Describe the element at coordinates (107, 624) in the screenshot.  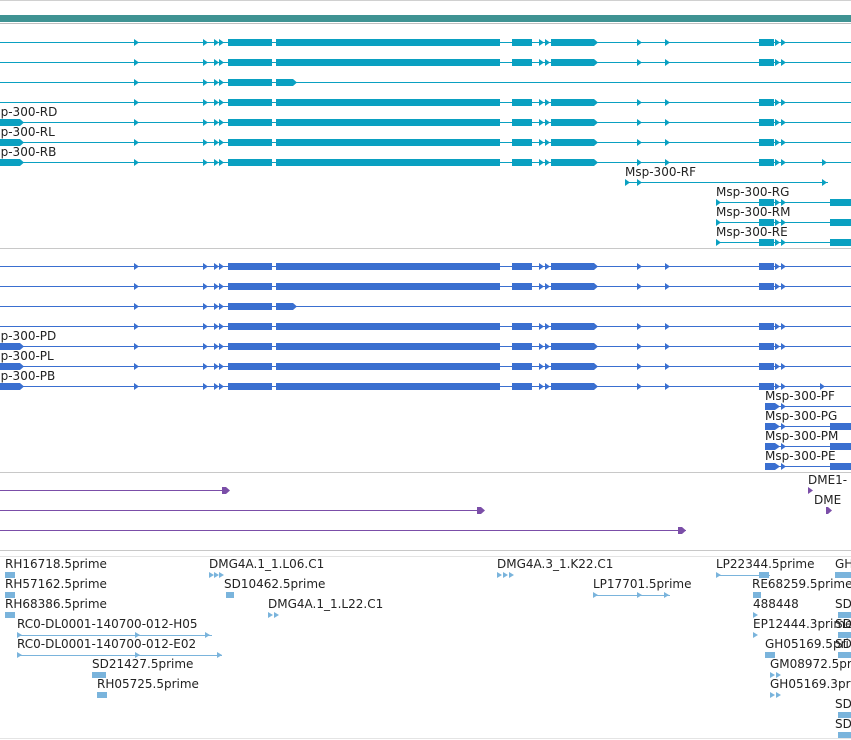
I see `est-label-rc0-h05: RC0-DL0001-140700-012-H05` at that location.